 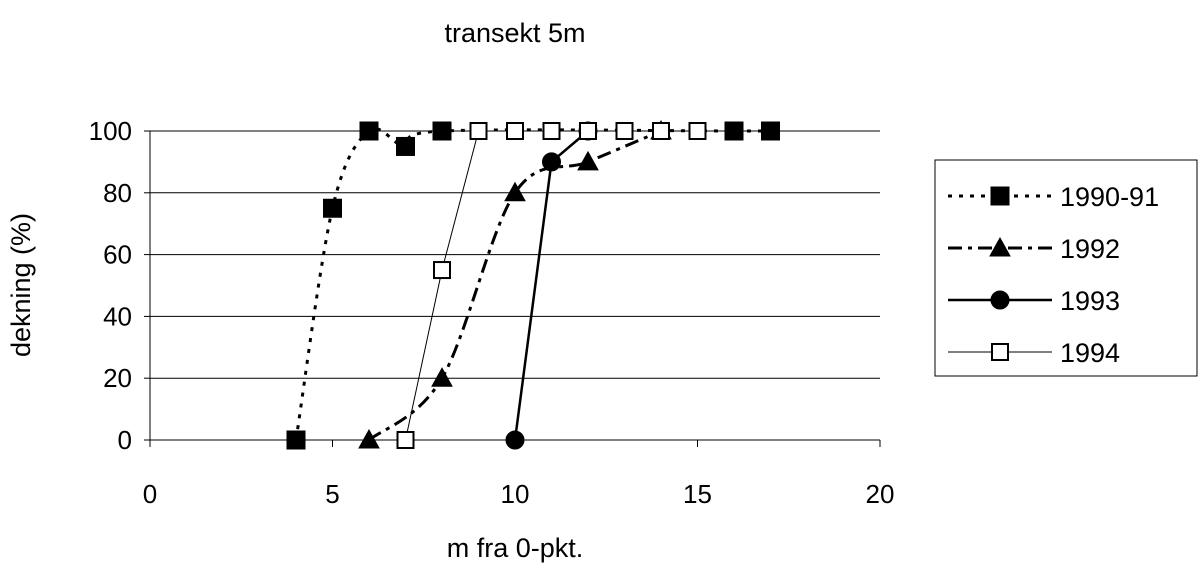 I want to click on x-tick-label: 15, so click(x=697, y=494).